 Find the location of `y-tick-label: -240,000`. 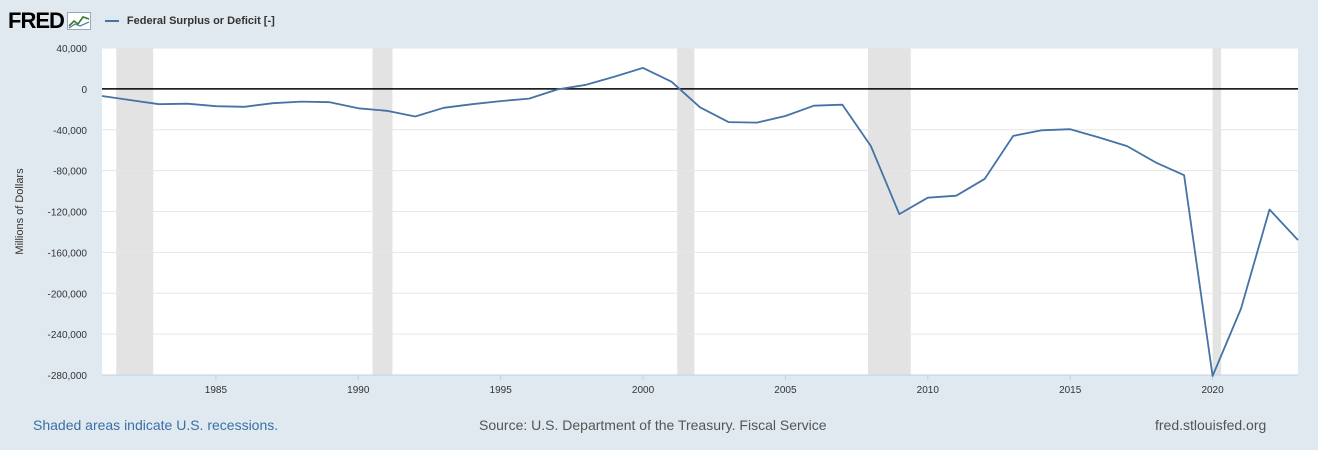

y-tick-label: -240,000 is located at coordinates (68, 335).